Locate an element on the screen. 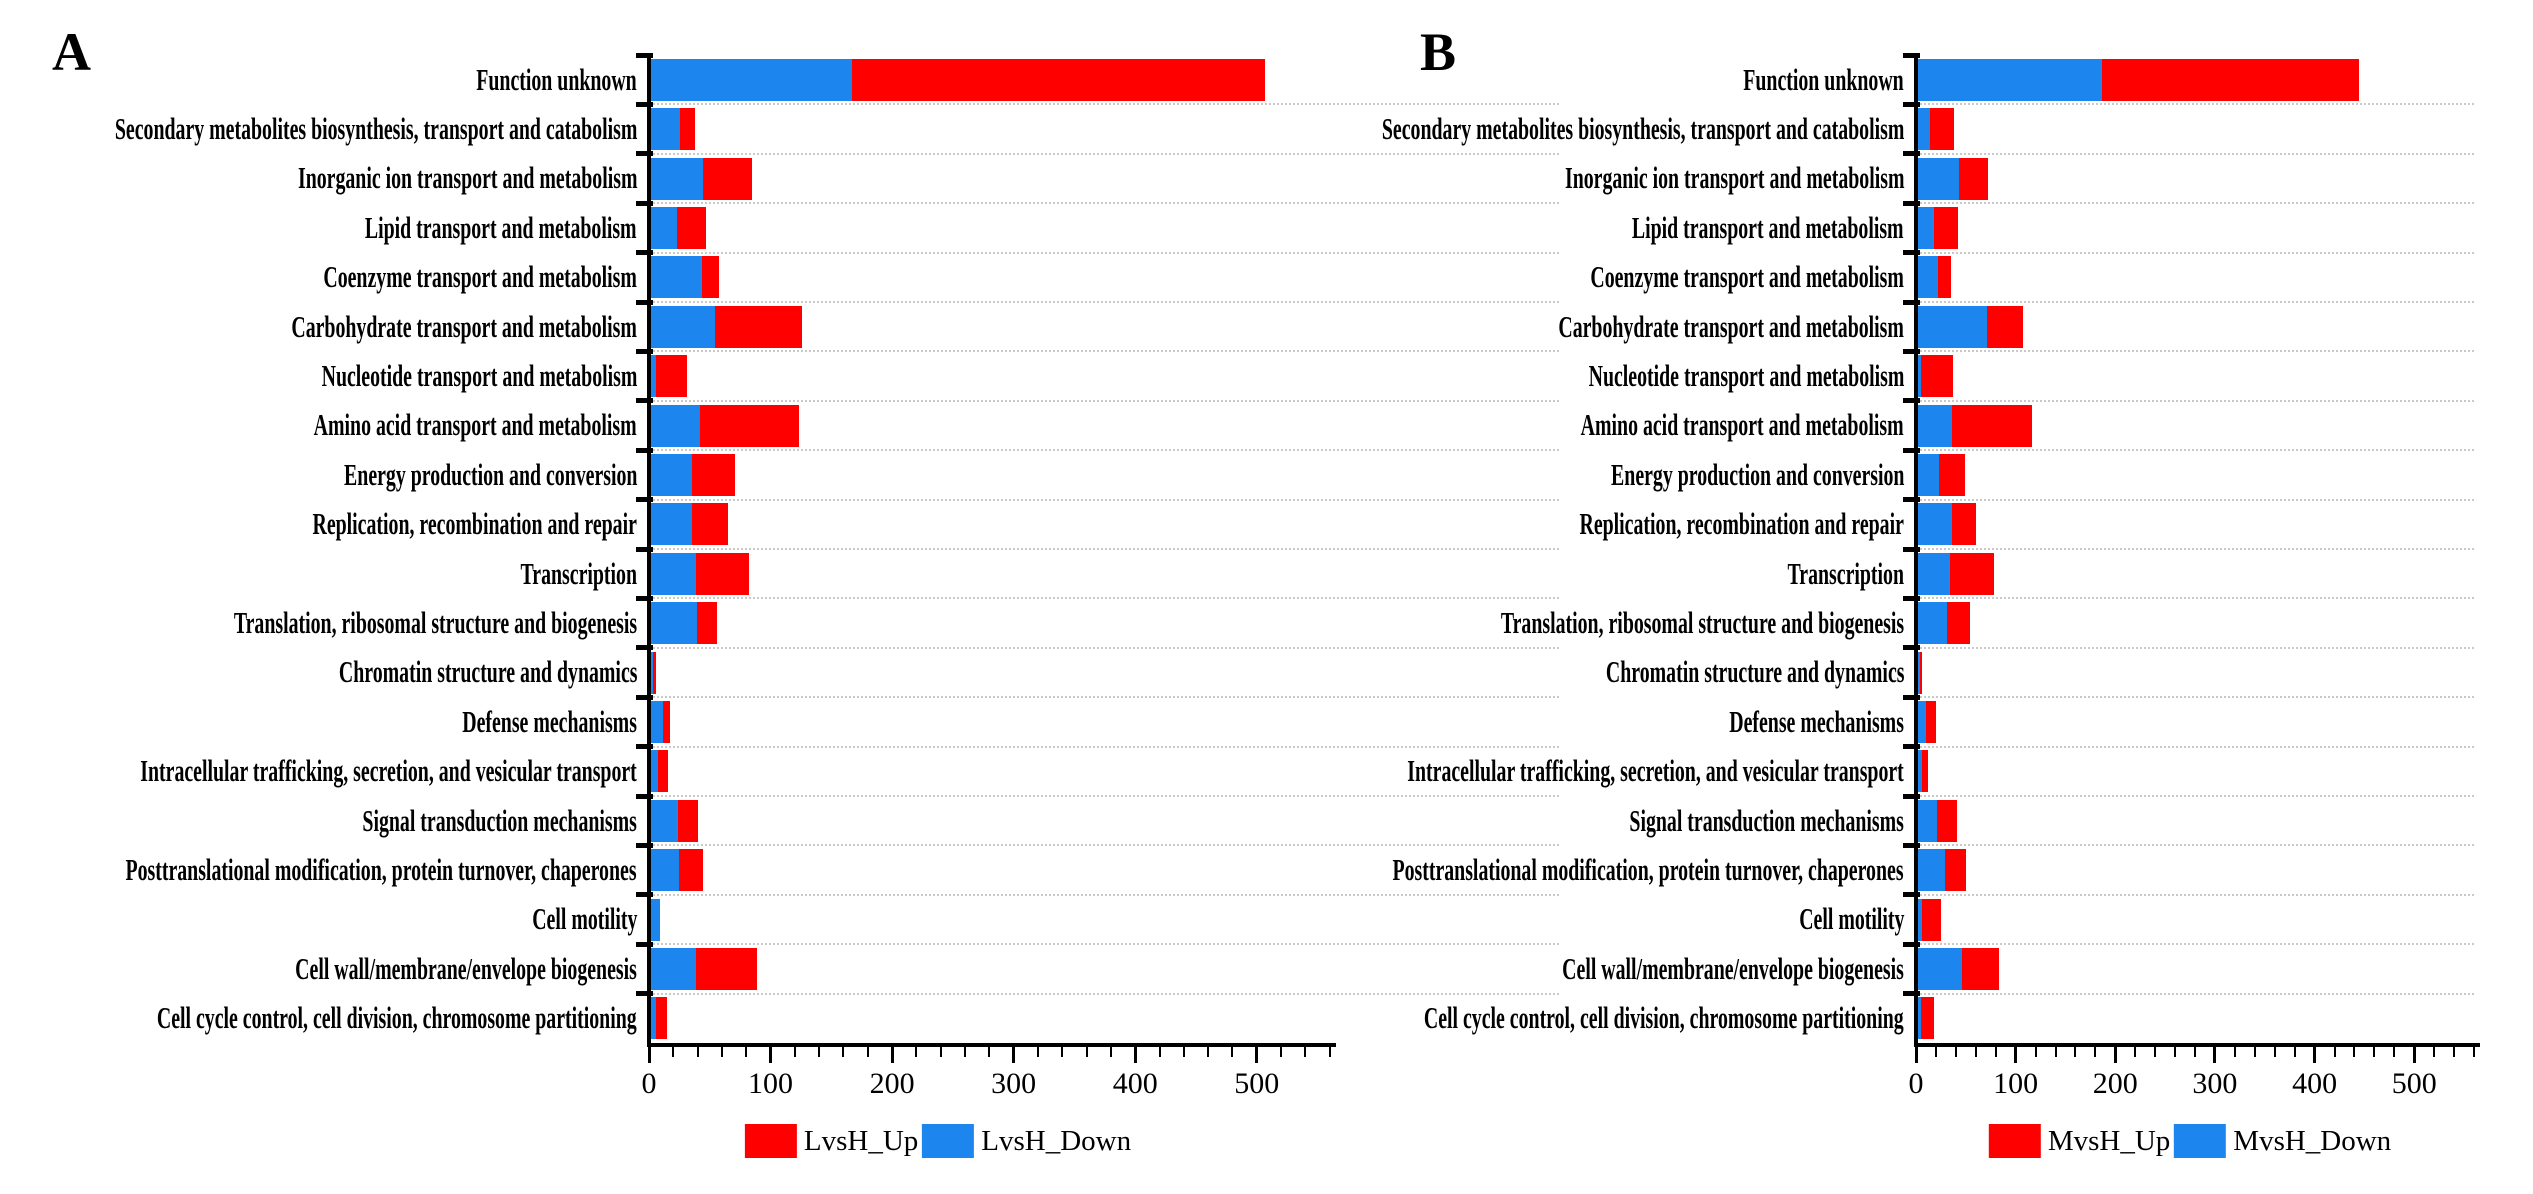 The image size is (2533, 1194). category-label-text: Function unknown is located at coordinates (1823, 79).